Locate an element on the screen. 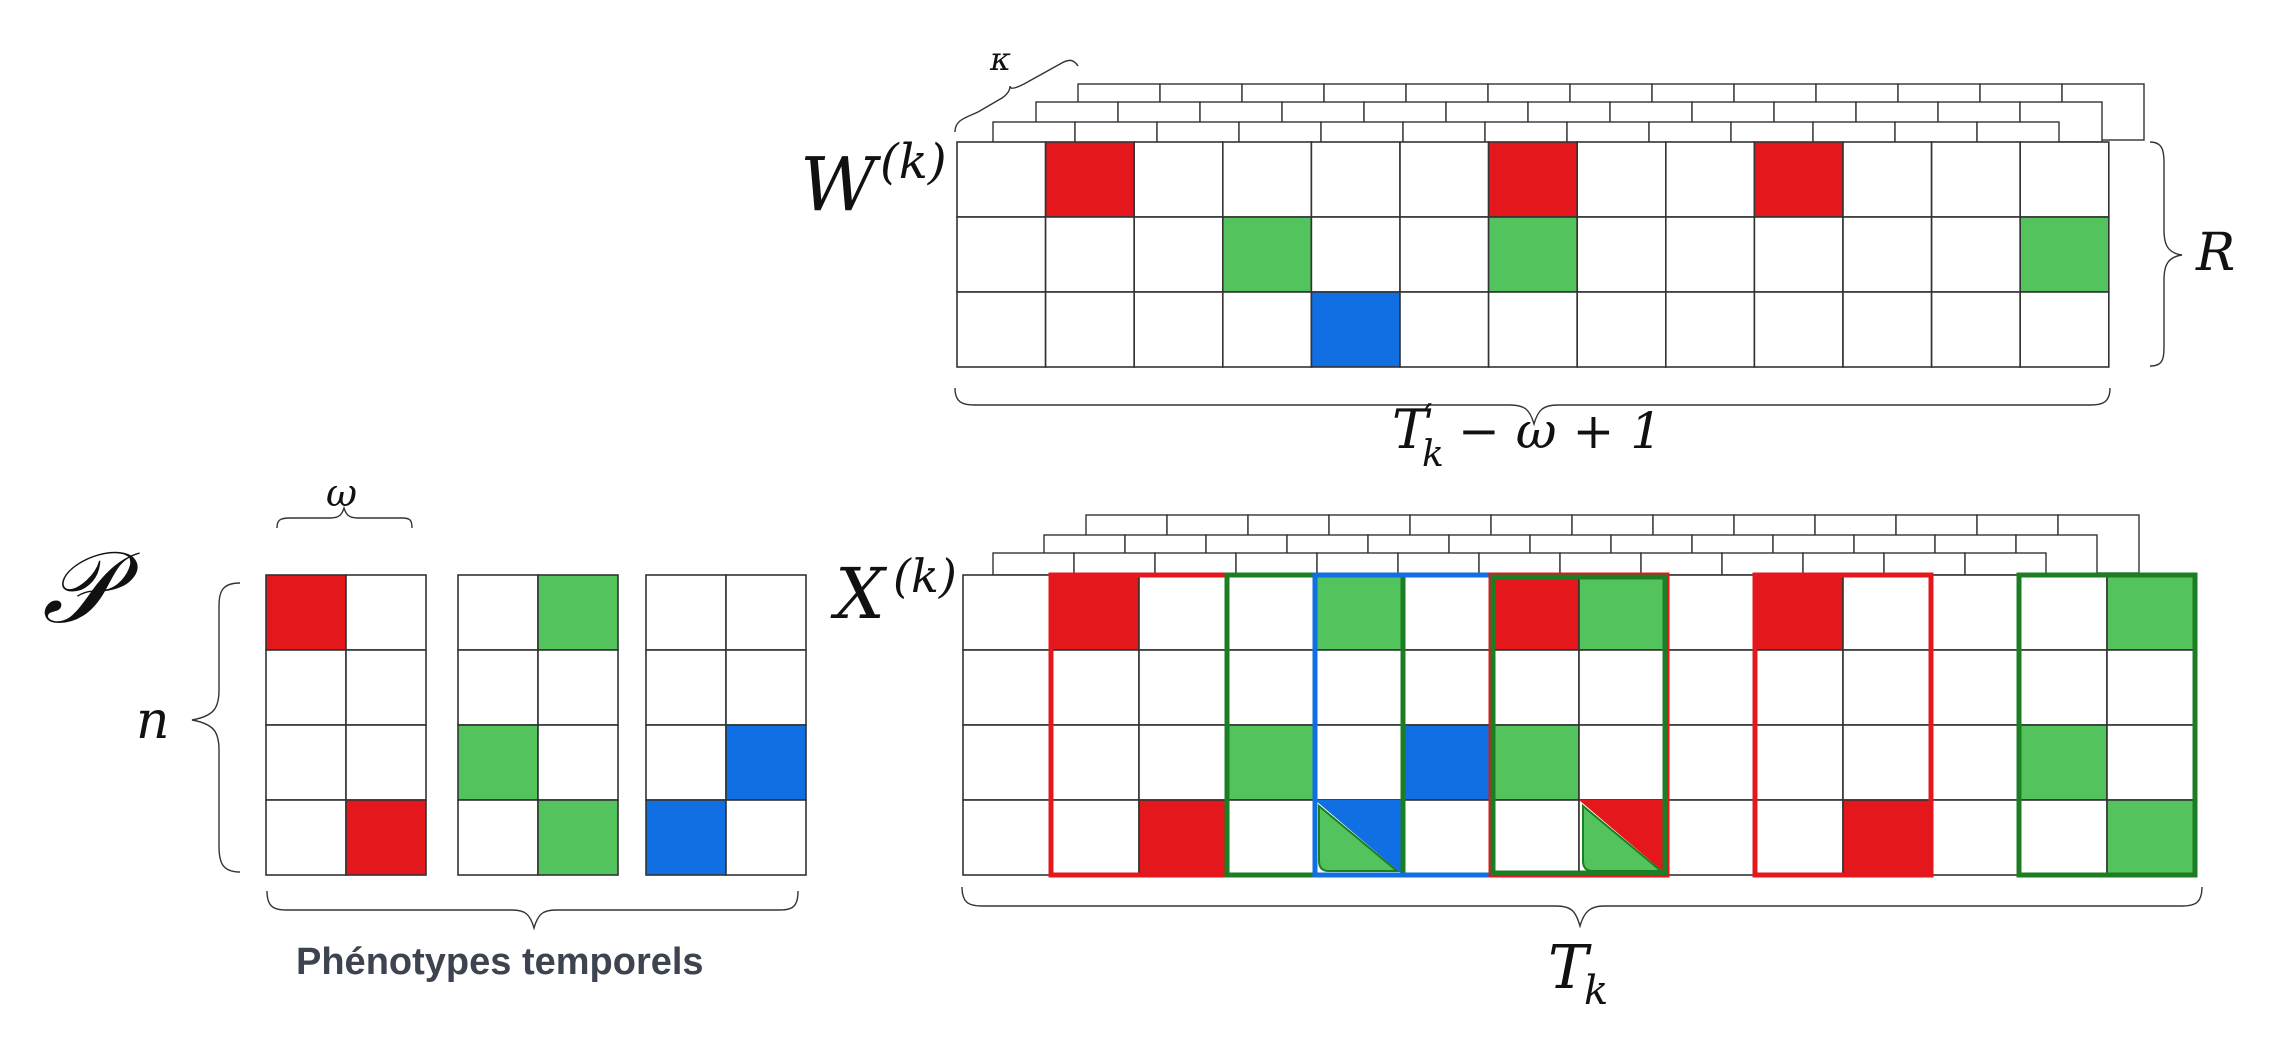 The width and height of the screenshot is (2284, 1059). x-cell-r1-c2 is located at coordinates (1183, 687).